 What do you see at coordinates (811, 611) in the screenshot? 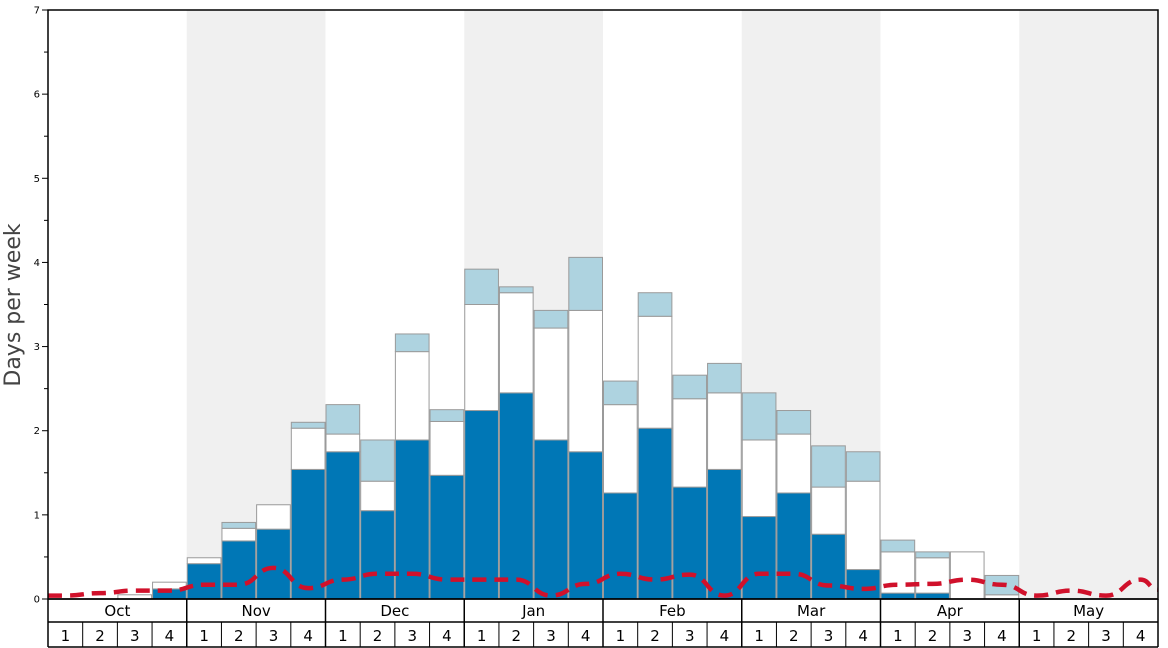
I see `month-label-mar: Mar` at bounding box center [811, 611].